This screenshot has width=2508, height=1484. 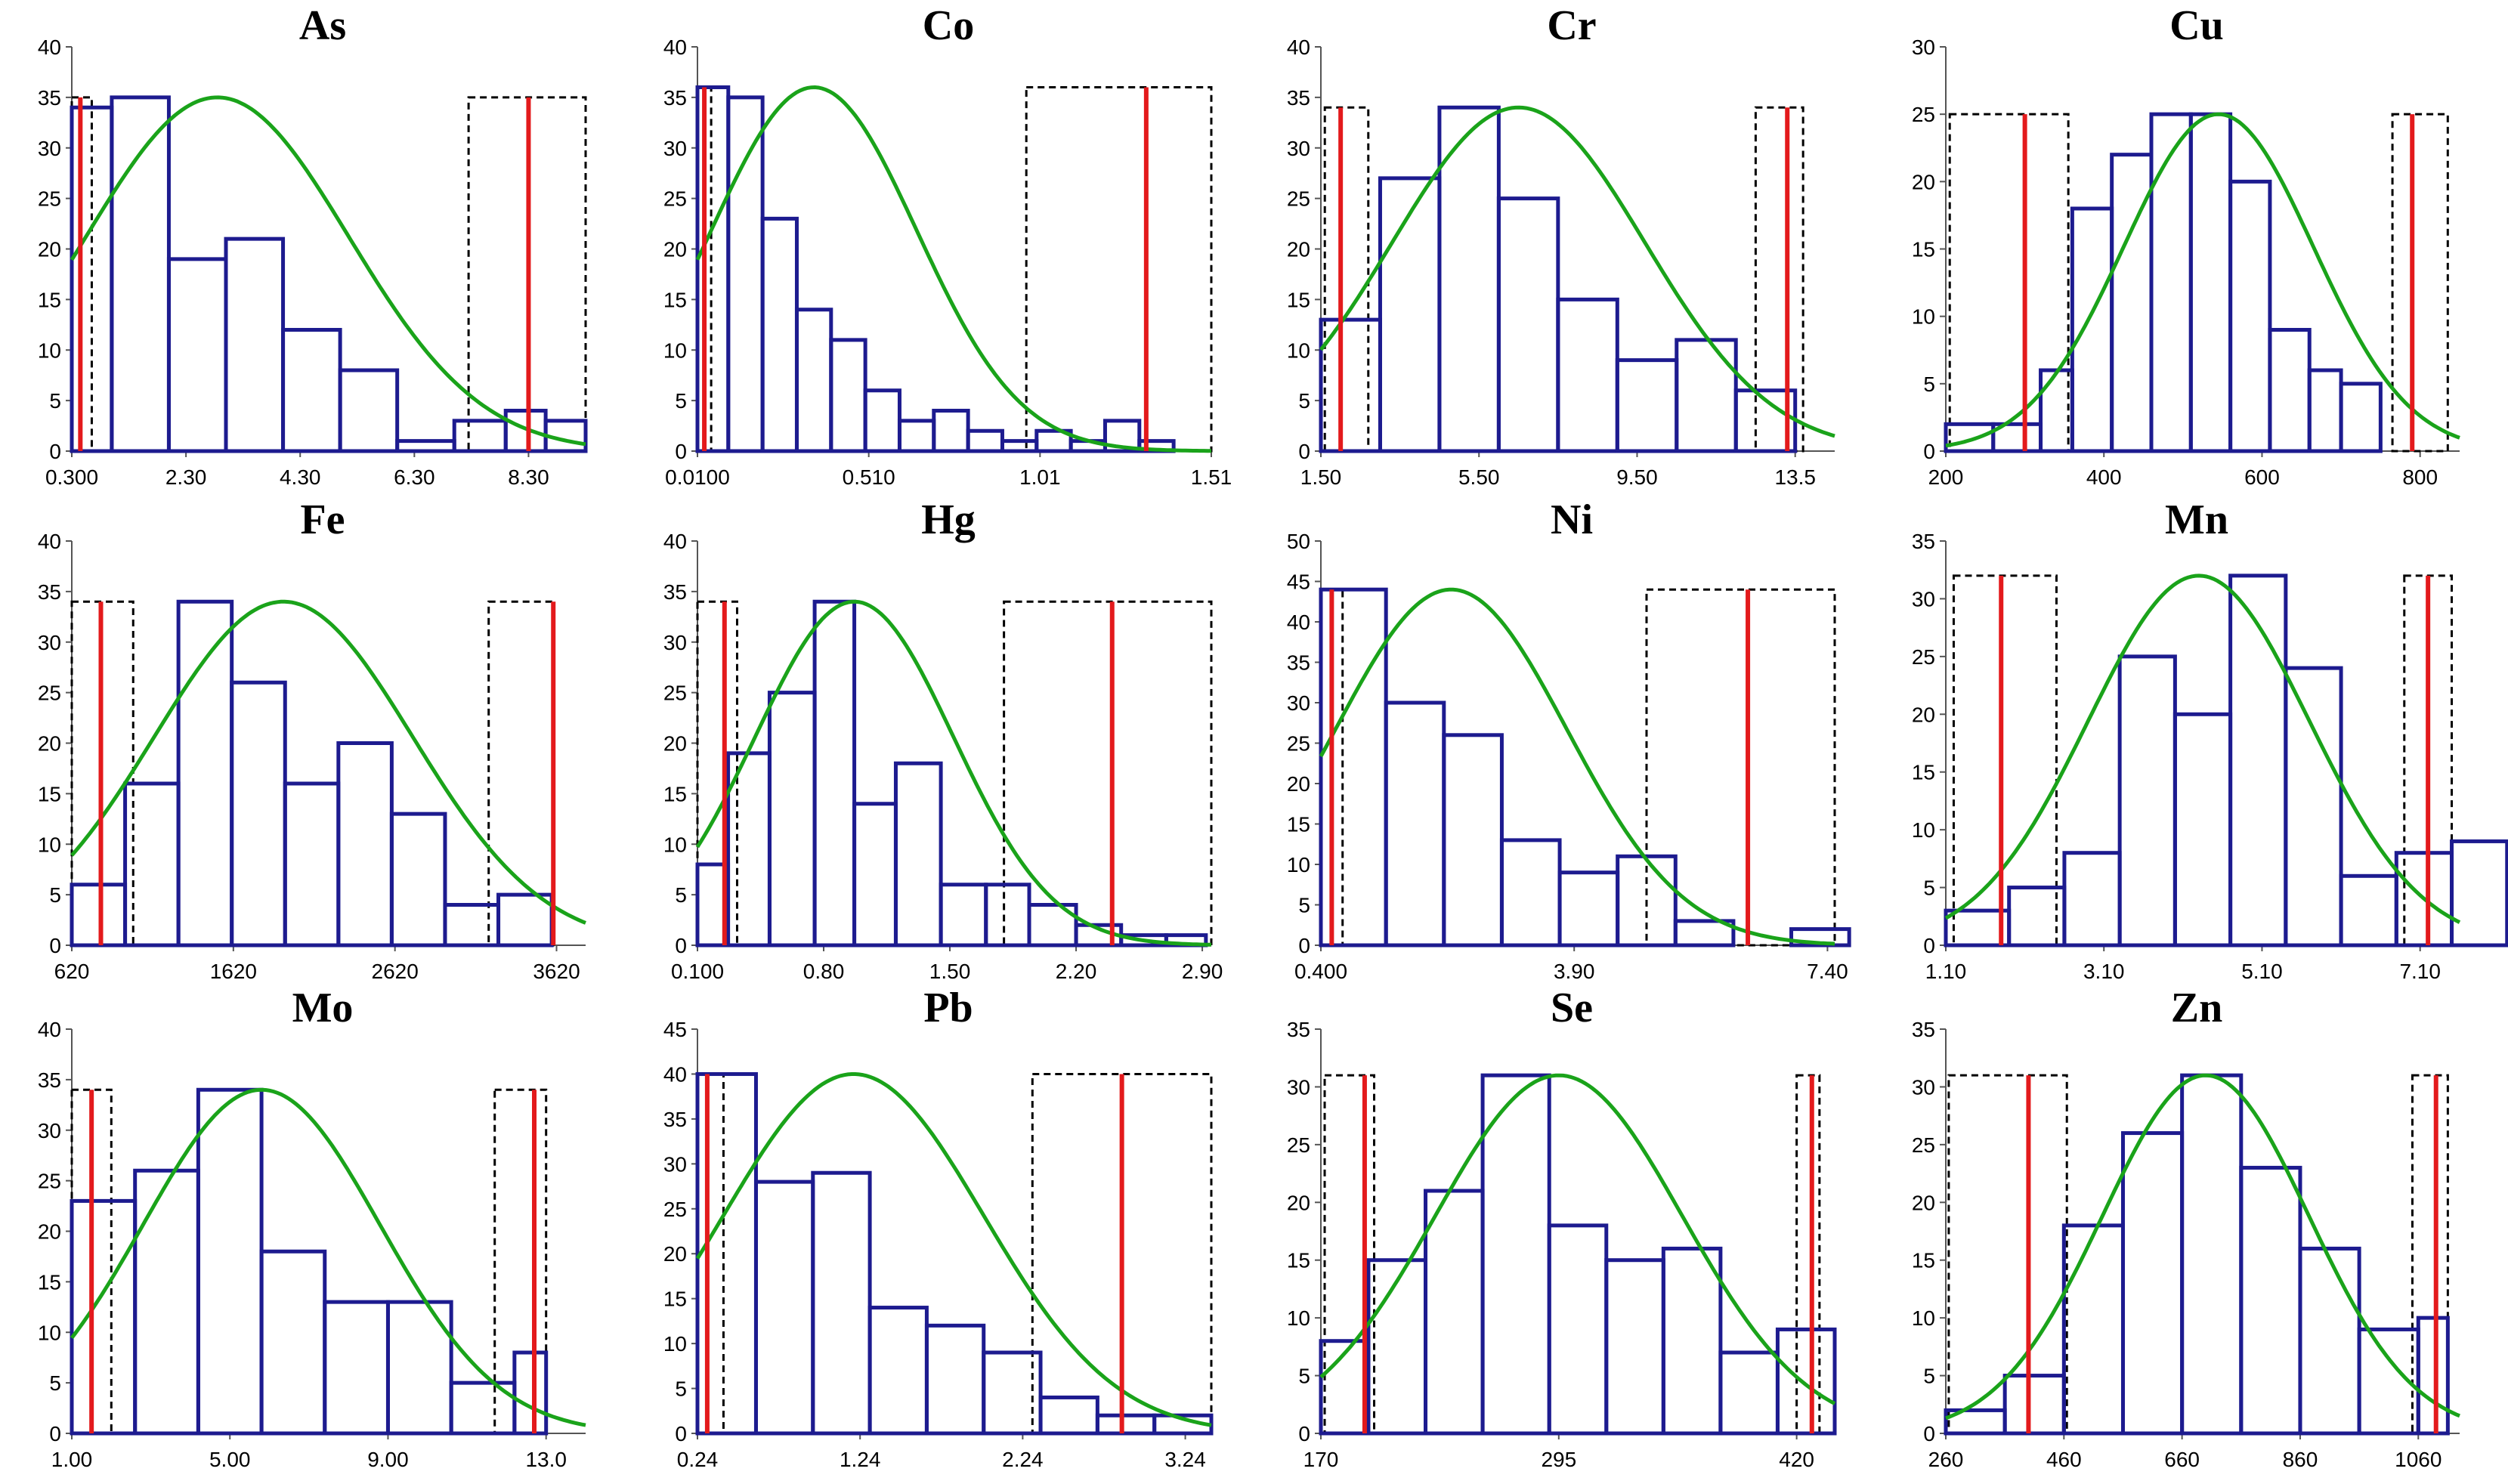 What do you see at coordinates (72, 1459) in the screenshot?
I see `x-tick-label: 1.00` at bounding box center [72, 1459].